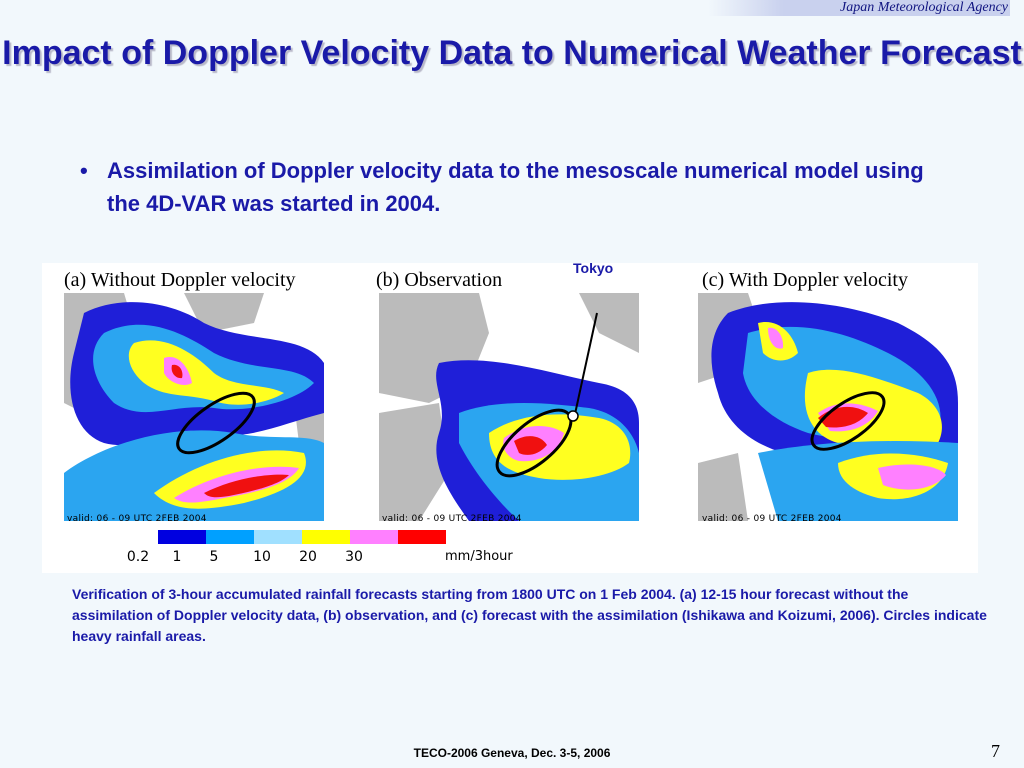 Image resolution: width=1024 pixels, height=768 pixels. I want to click on tokyo-pointer-line, so click(586, 363).